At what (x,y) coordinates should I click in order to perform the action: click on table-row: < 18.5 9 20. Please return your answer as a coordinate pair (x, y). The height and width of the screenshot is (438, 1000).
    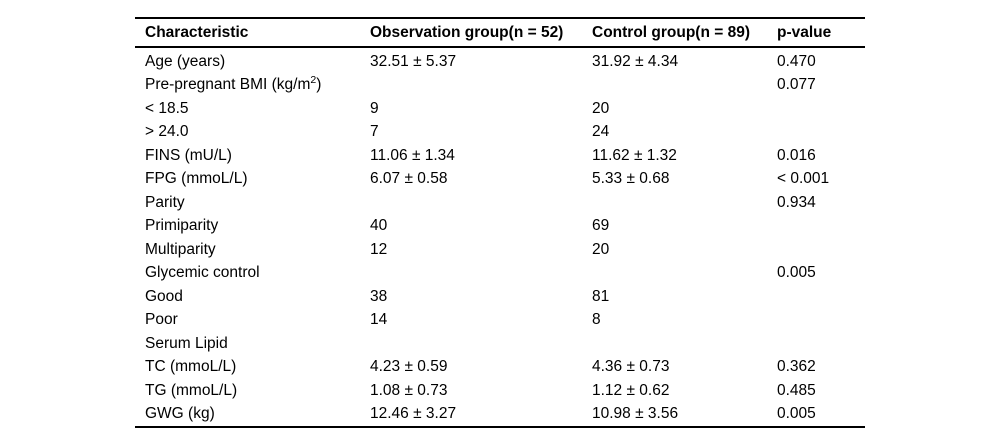
    Looking at the image, I should click on (500, 109).